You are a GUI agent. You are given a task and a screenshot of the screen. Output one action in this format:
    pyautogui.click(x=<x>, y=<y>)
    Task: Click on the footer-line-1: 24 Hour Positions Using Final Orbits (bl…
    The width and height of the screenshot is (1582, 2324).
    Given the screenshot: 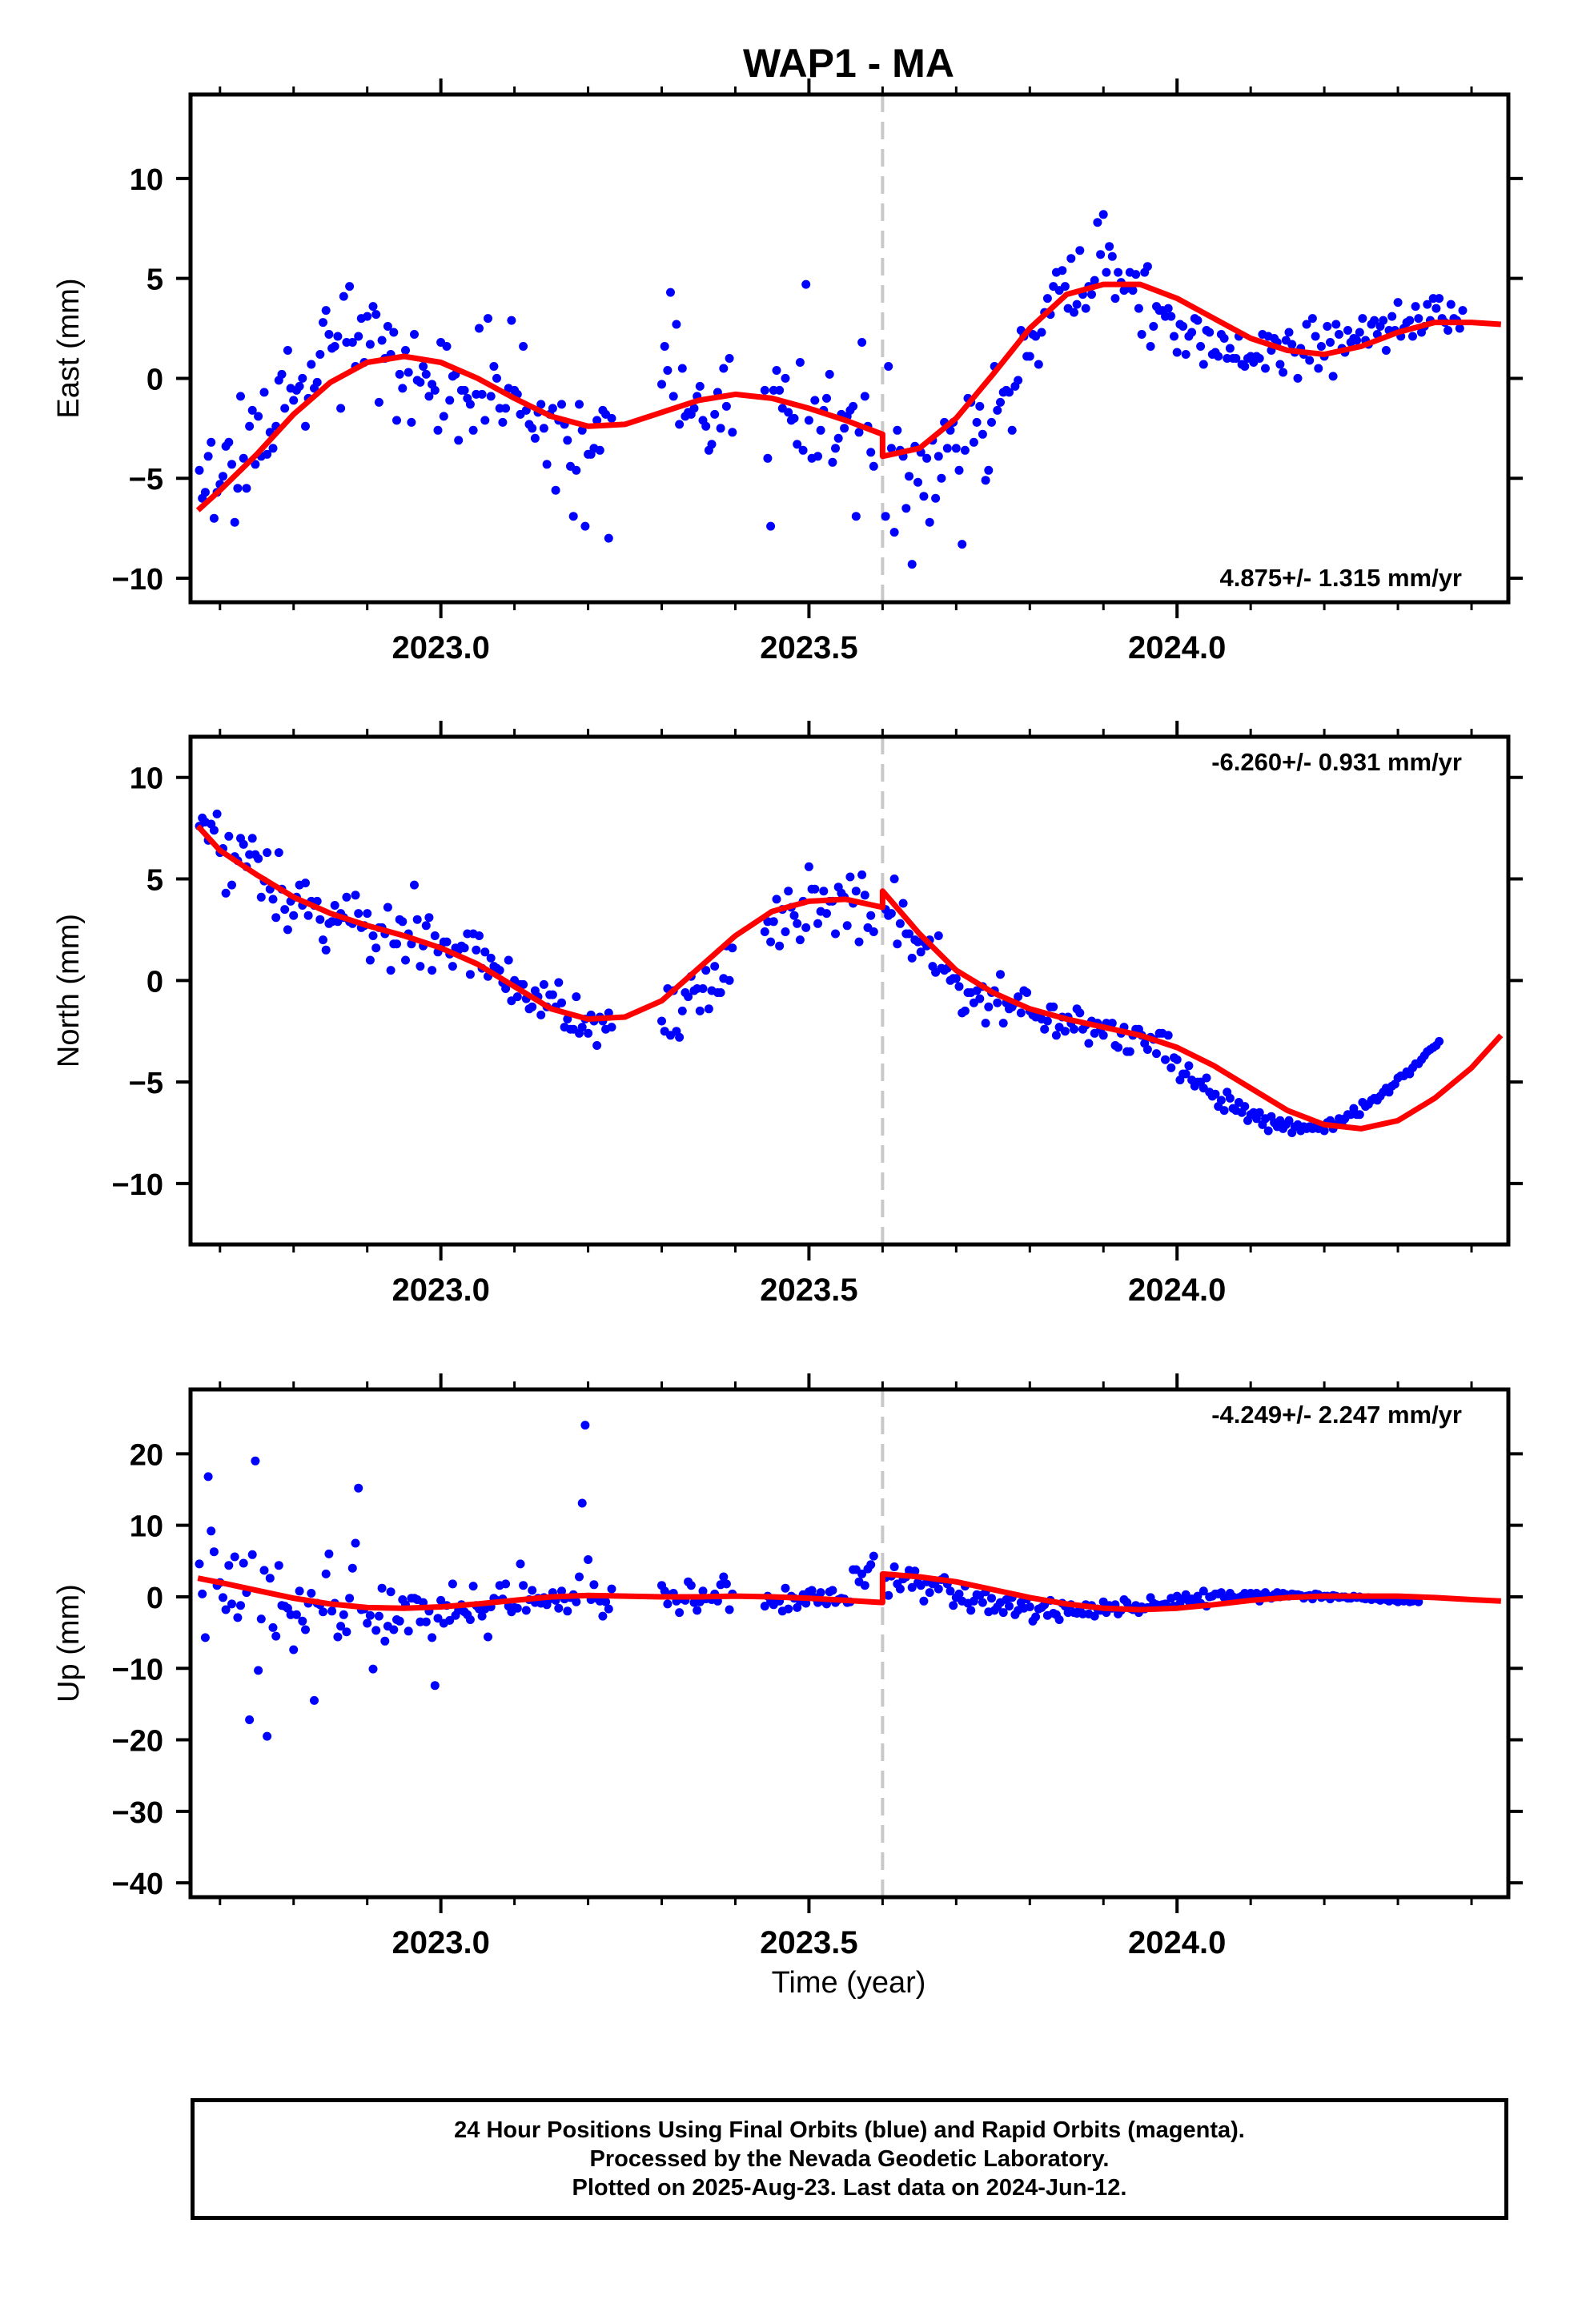 What is the action you would take?
    pyautogui.click(x=849, y=2130)
    